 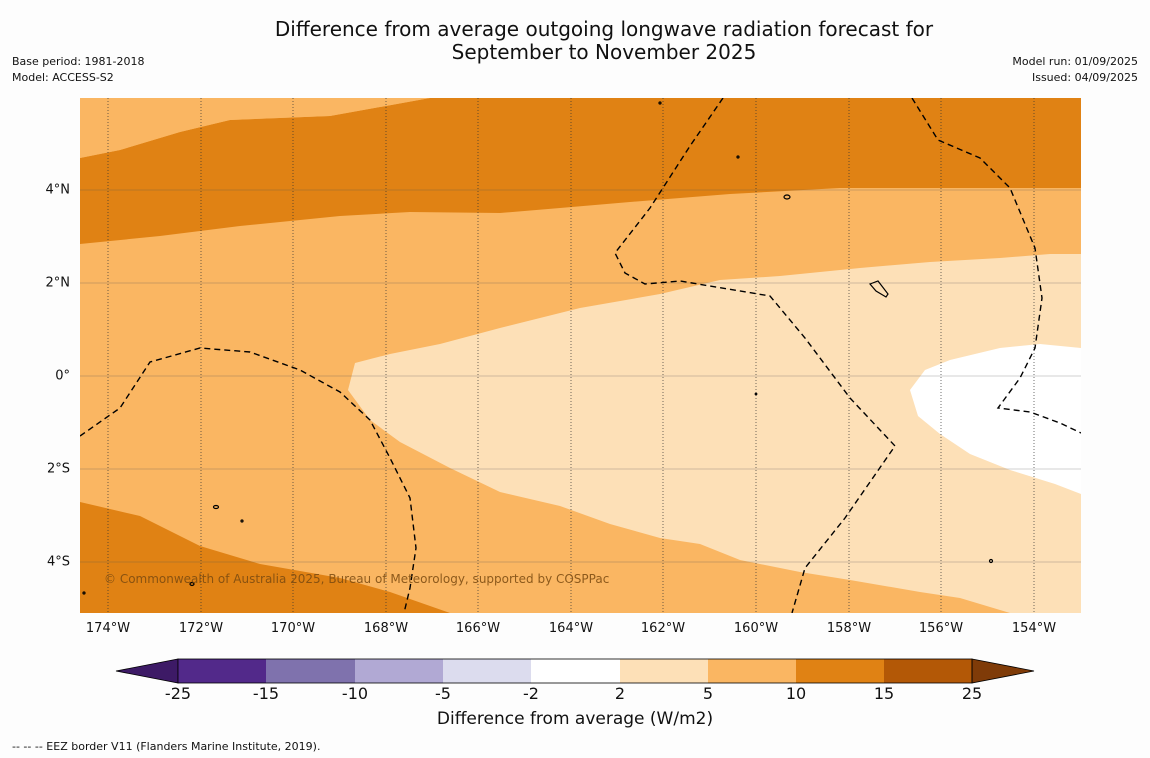 What do you see at coordinates (995, 419) in the screenshot?
I see `region-neutral` at bounding box center [995, 419].